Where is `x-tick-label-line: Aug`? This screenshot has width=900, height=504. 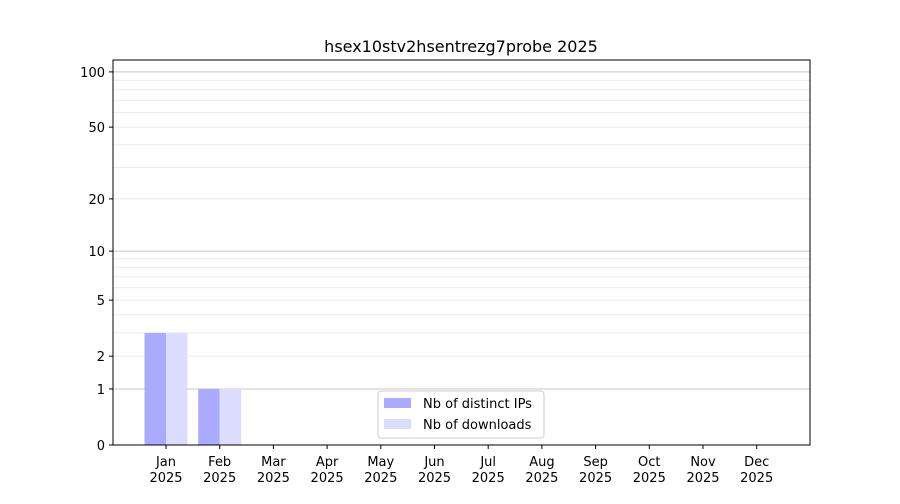
x-tick-label-line: Aug is located at coordinates (541, 462).